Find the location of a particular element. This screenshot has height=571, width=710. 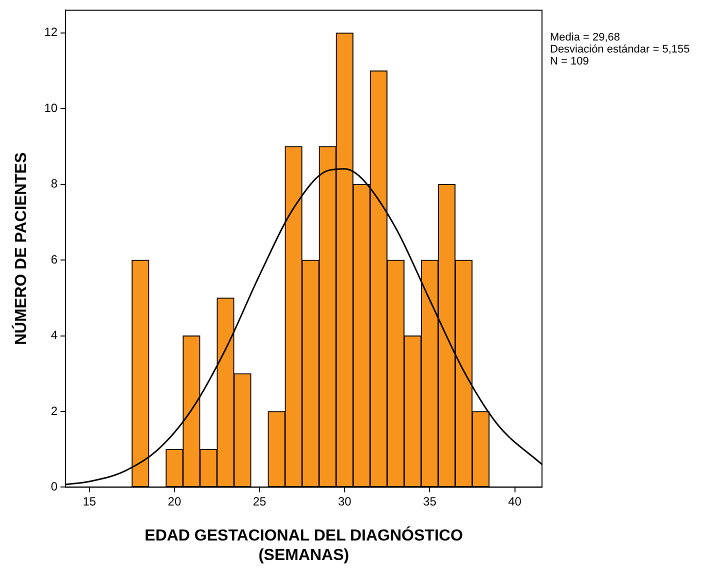

x-tick-label: 15 is located at coordinates (89, 501).